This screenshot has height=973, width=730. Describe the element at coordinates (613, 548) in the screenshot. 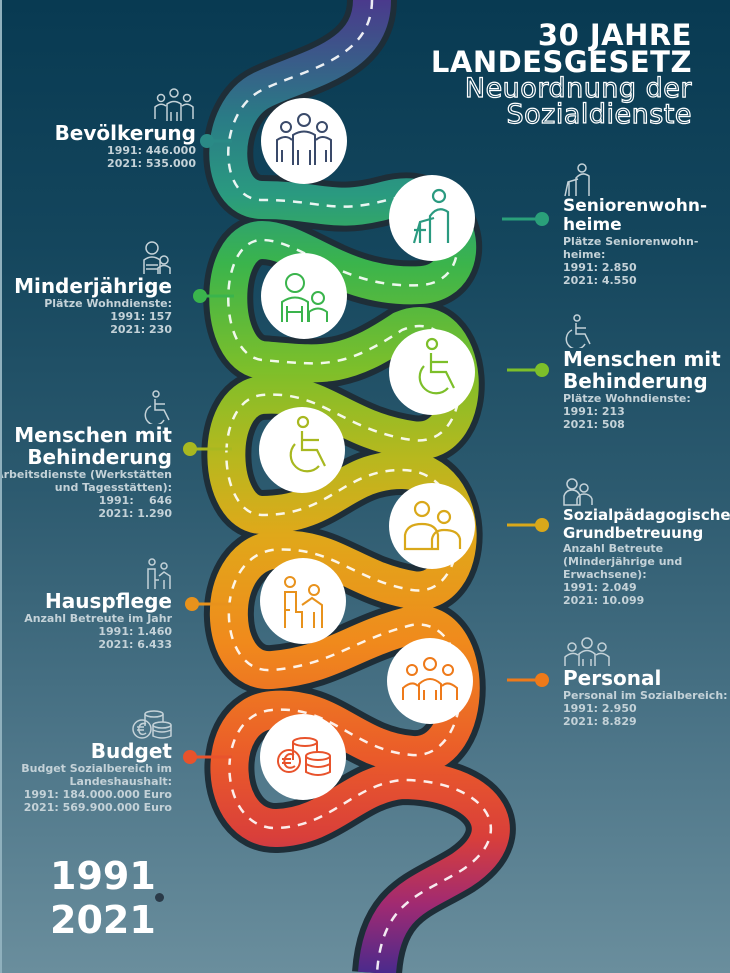

I see `stat-line: Anzahl Betreute` at that location.